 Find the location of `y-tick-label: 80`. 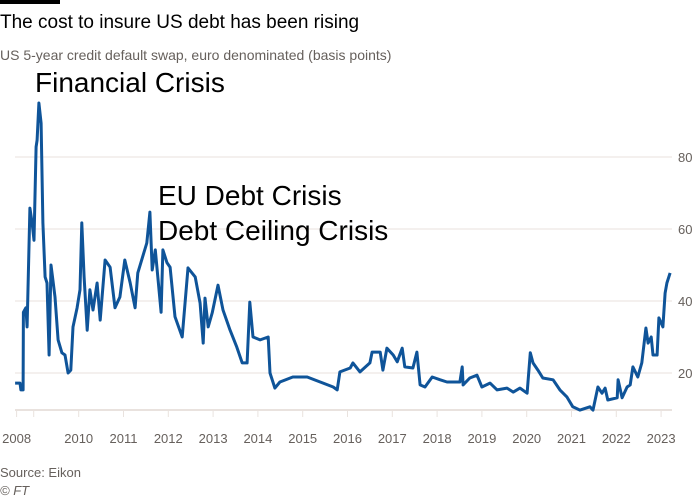

y-tick-label: 80 is located at coordinates (685, 157).